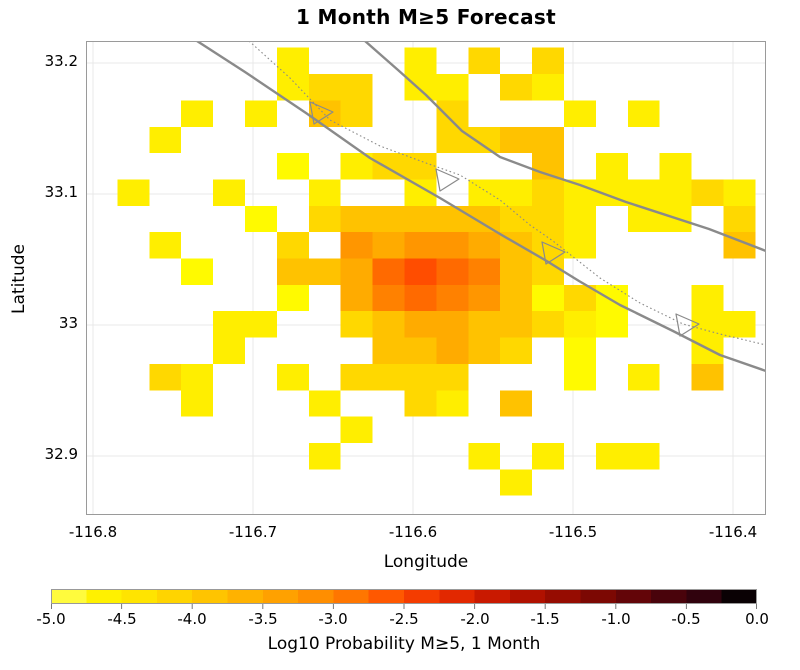 The width and height of the screenshot is (800, 670). Describe the element at coordinates (413, 532) in the screenshot. I see `x-tick-116-6: -116.6` at that location.